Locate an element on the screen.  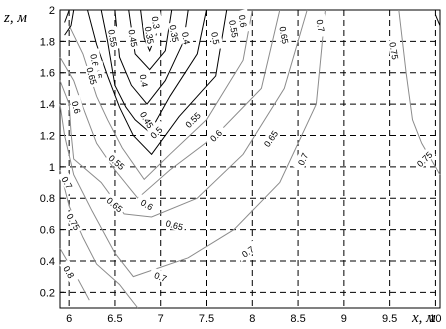
contour-label-text: 0.75 is located at coordinates (393, 50).